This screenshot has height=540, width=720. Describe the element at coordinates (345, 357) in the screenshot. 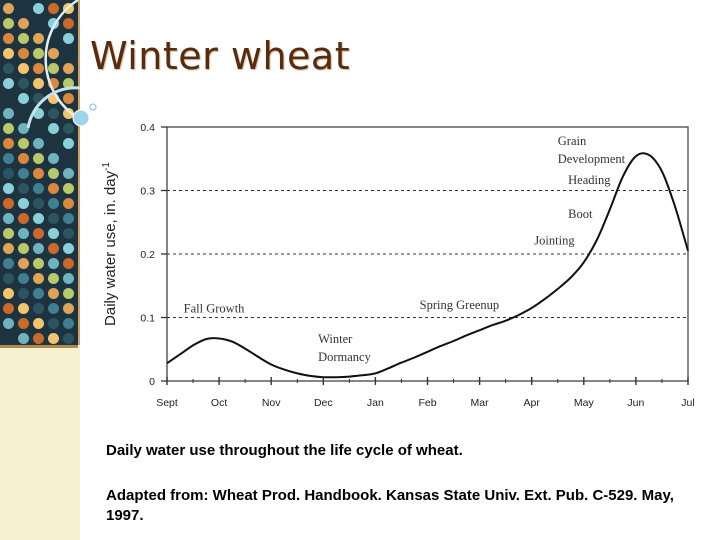

I see `annotation-line: Dormancy` at that location.